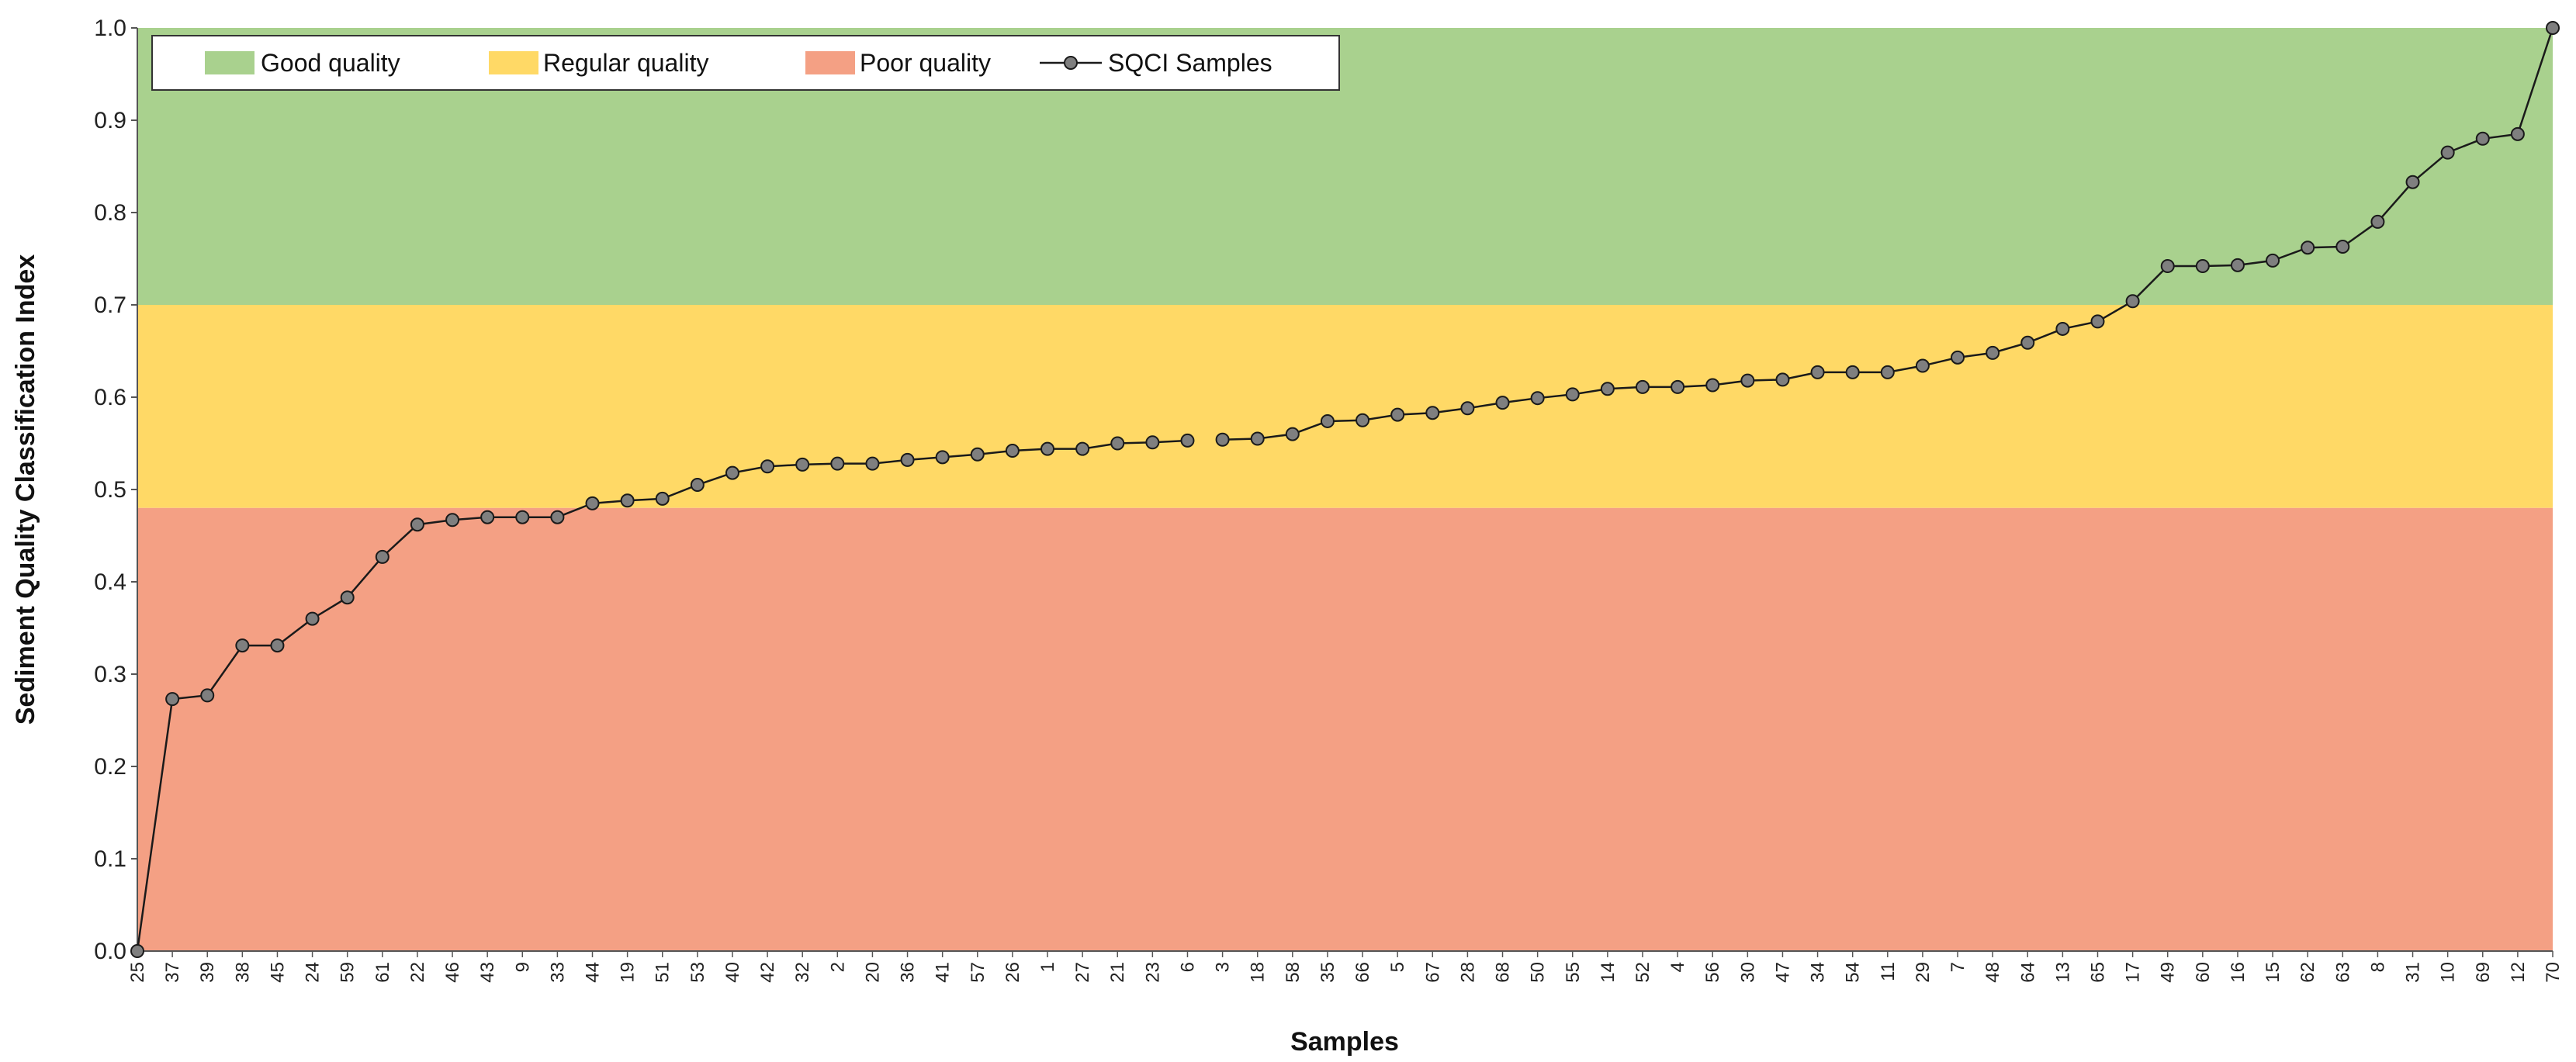  Describe the element at coordinates (229, 63) in the screenshot. I see `legend-swatch-good` at that location.